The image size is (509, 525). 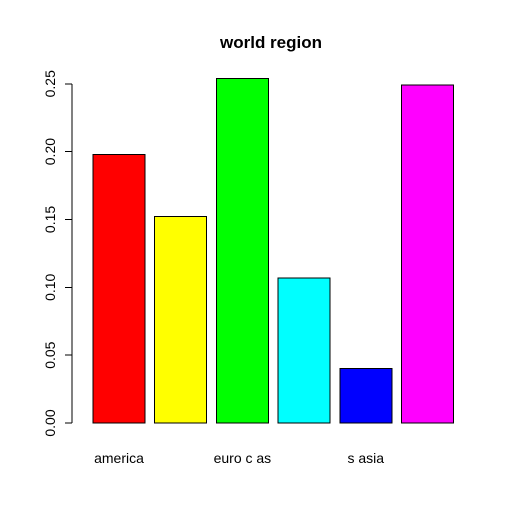 I want to click on x-category-label: america, so click(x=119, y=458).